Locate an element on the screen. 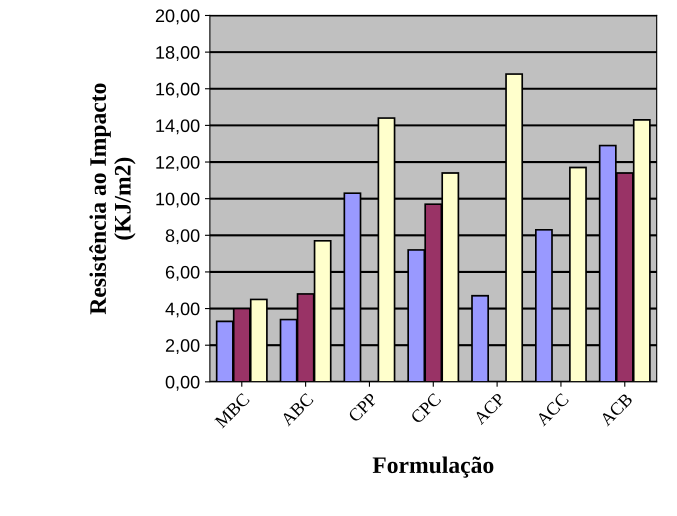  y-axis-title: Resistência ao Impacto (KJ/m2) is located at coordinates (112, 198).